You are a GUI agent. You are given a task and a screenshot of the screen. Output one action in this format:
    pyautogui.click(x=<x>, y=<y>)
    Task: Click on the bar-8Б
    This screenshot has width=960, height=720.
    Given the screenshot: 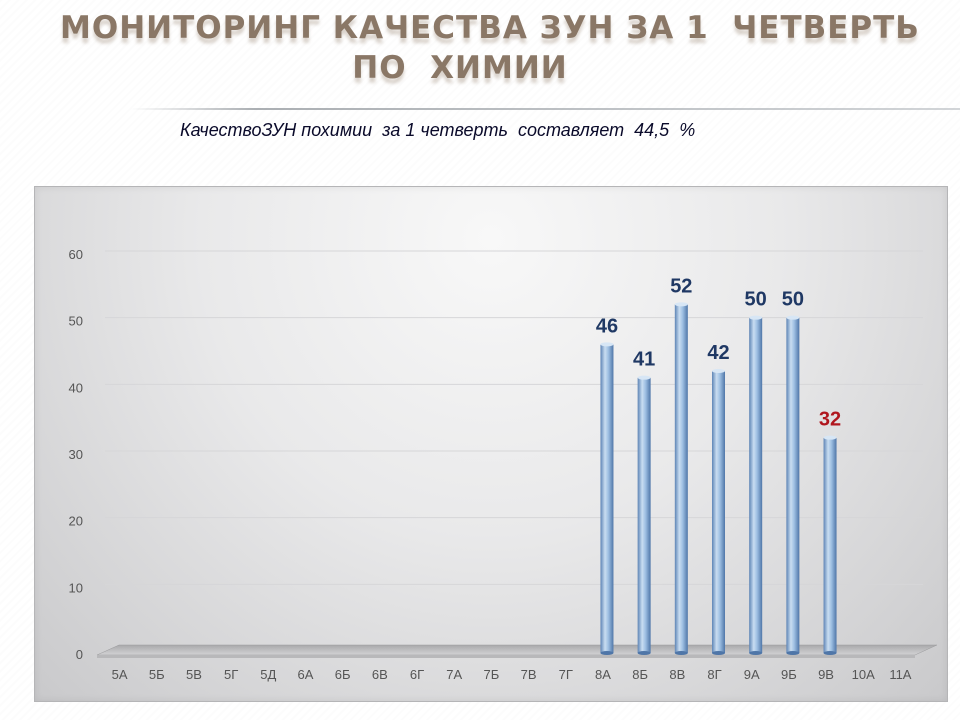 What is the action you would take?
    pyautogui.click(x=644, y=515)
    